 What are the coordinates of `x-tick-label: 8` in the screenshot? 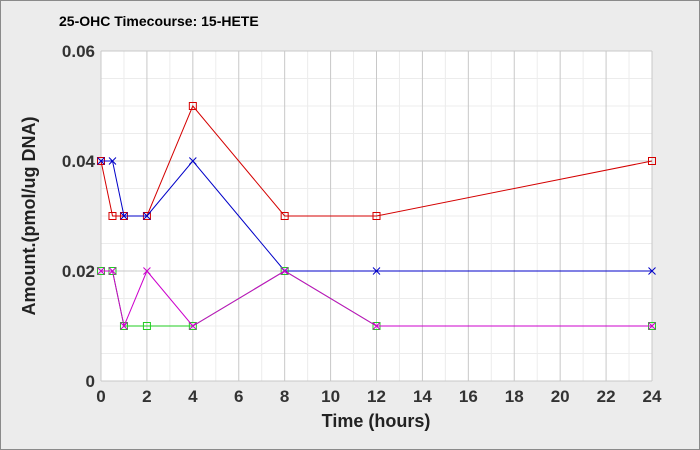 It's located at (284, 396).